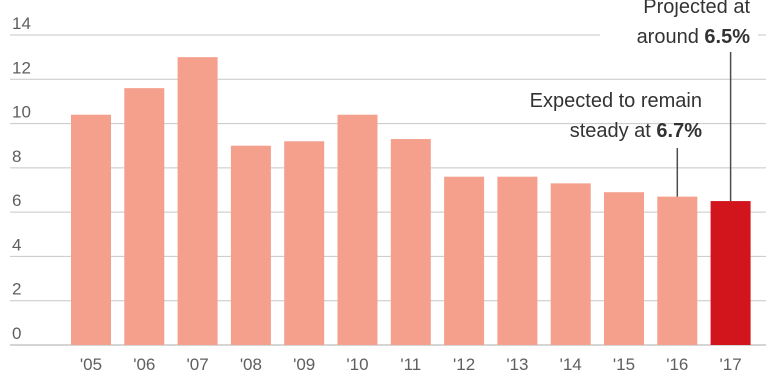 The image size is (776, 380). I want to click on y-tick-label: 4, so click(16, 244).